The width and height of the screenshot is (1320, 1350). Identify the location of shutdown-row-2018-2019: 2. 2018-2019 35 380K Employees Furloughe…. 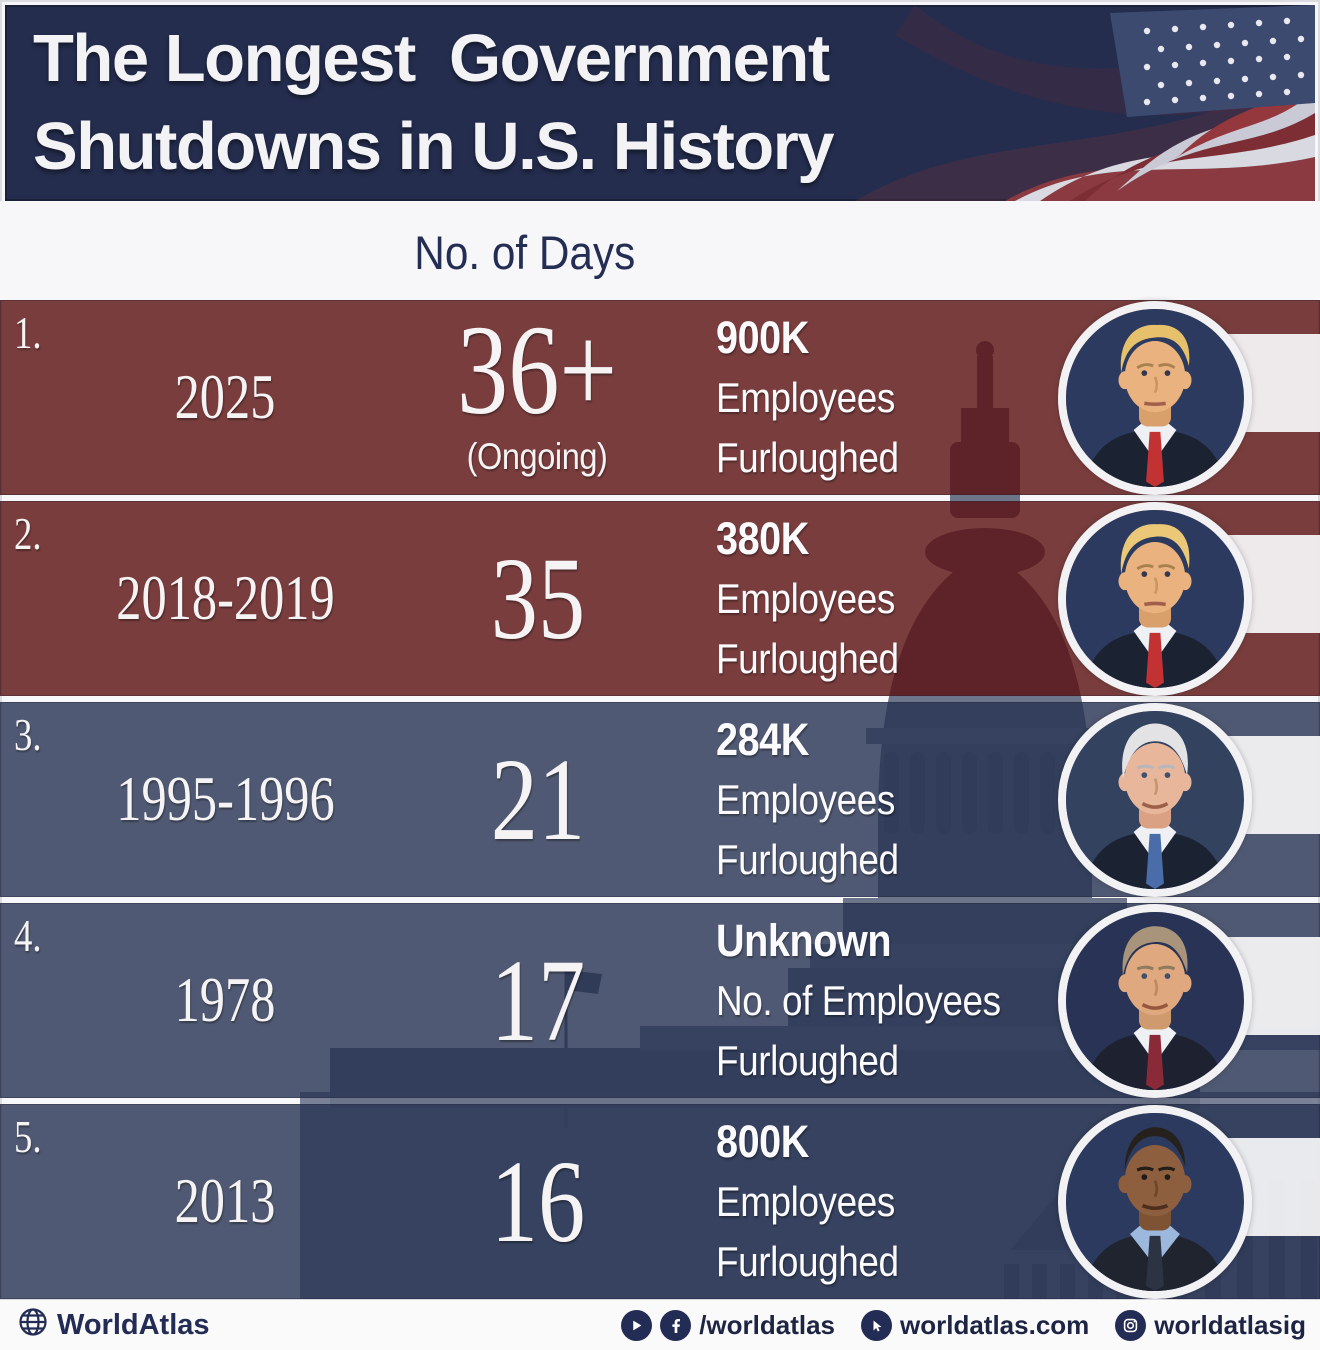
(660, 598).